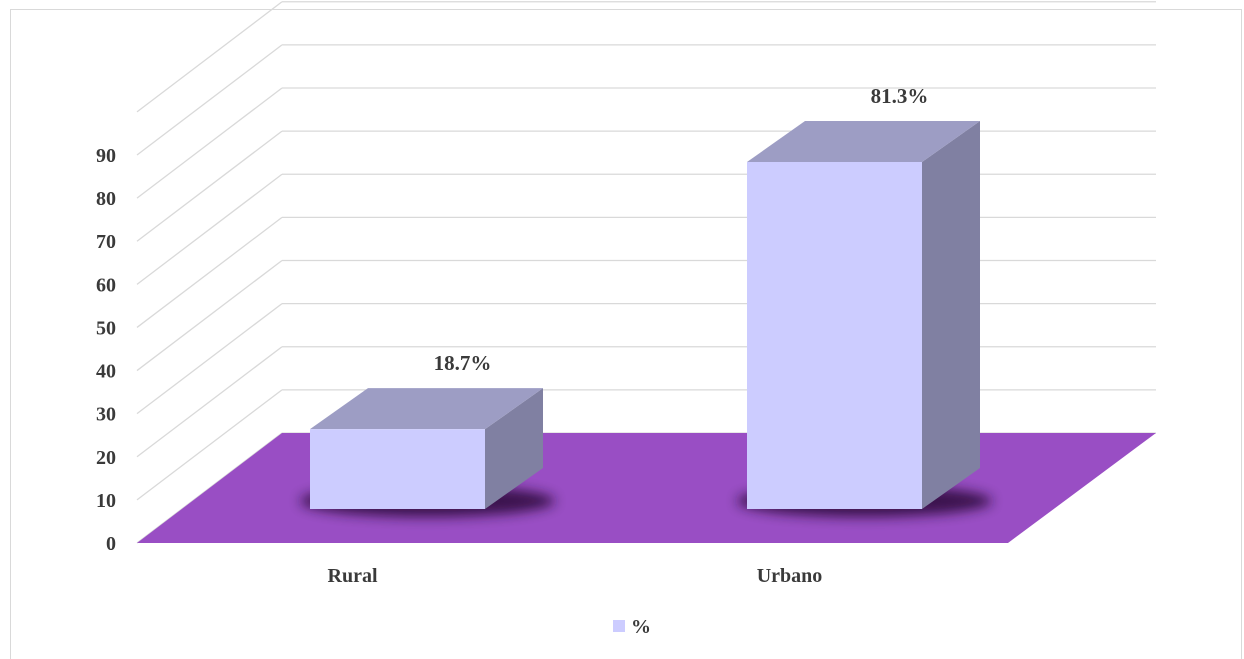 This screenshot has height=659, width=1244. What do you see at coordinates (111, 544) in the screenshot?
I see `y-tick-label: 0` at bounding box center [111, 544].